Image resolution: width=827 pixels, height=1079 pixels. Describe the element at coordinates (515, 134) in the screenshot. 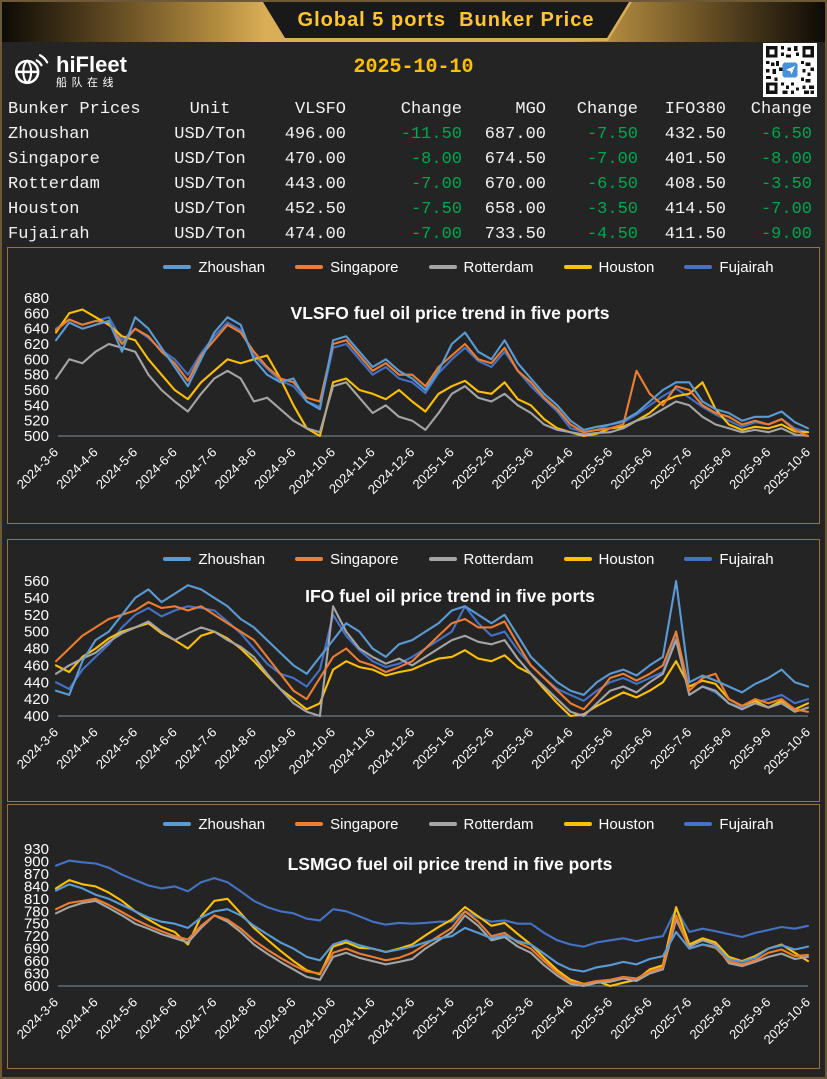

I see `mgo-price: 687.00` at that location.